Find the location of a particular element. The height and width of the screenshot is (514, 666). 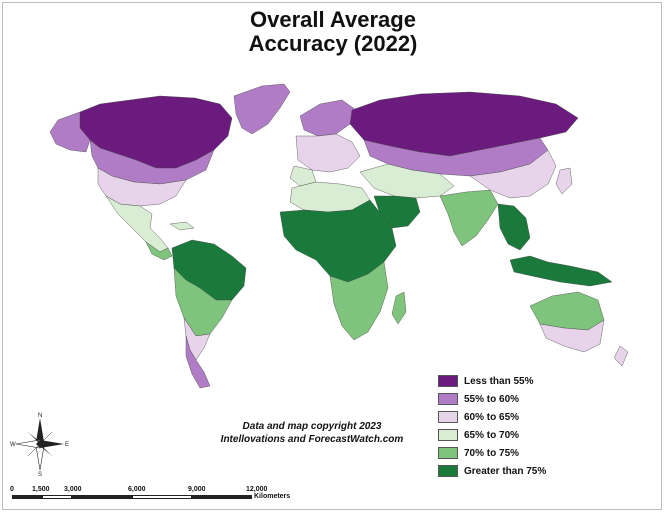

legend-item: Greater than 75% is located at coordinates (492, 471).